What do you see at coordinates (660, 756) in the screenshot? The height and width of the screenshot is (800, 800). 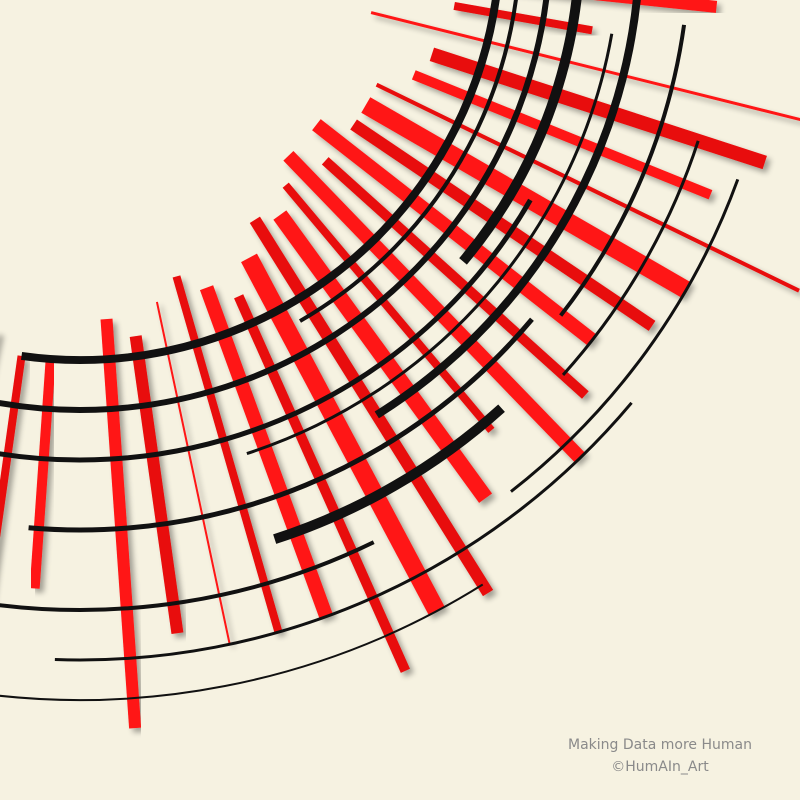 I see `caption: Making Data more Human ©HumAIn_Art` at bounding box center [660, 756].